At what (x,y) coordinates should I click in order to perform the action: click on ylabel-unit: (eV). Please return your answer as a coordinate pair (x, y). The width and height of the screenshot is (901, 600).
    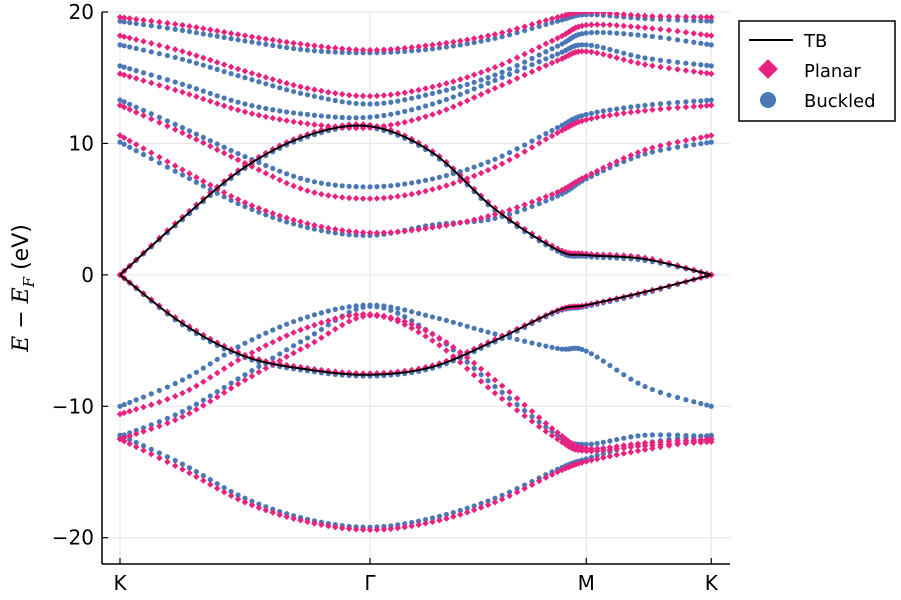
    Looking at the image, I should click on (21, 250).